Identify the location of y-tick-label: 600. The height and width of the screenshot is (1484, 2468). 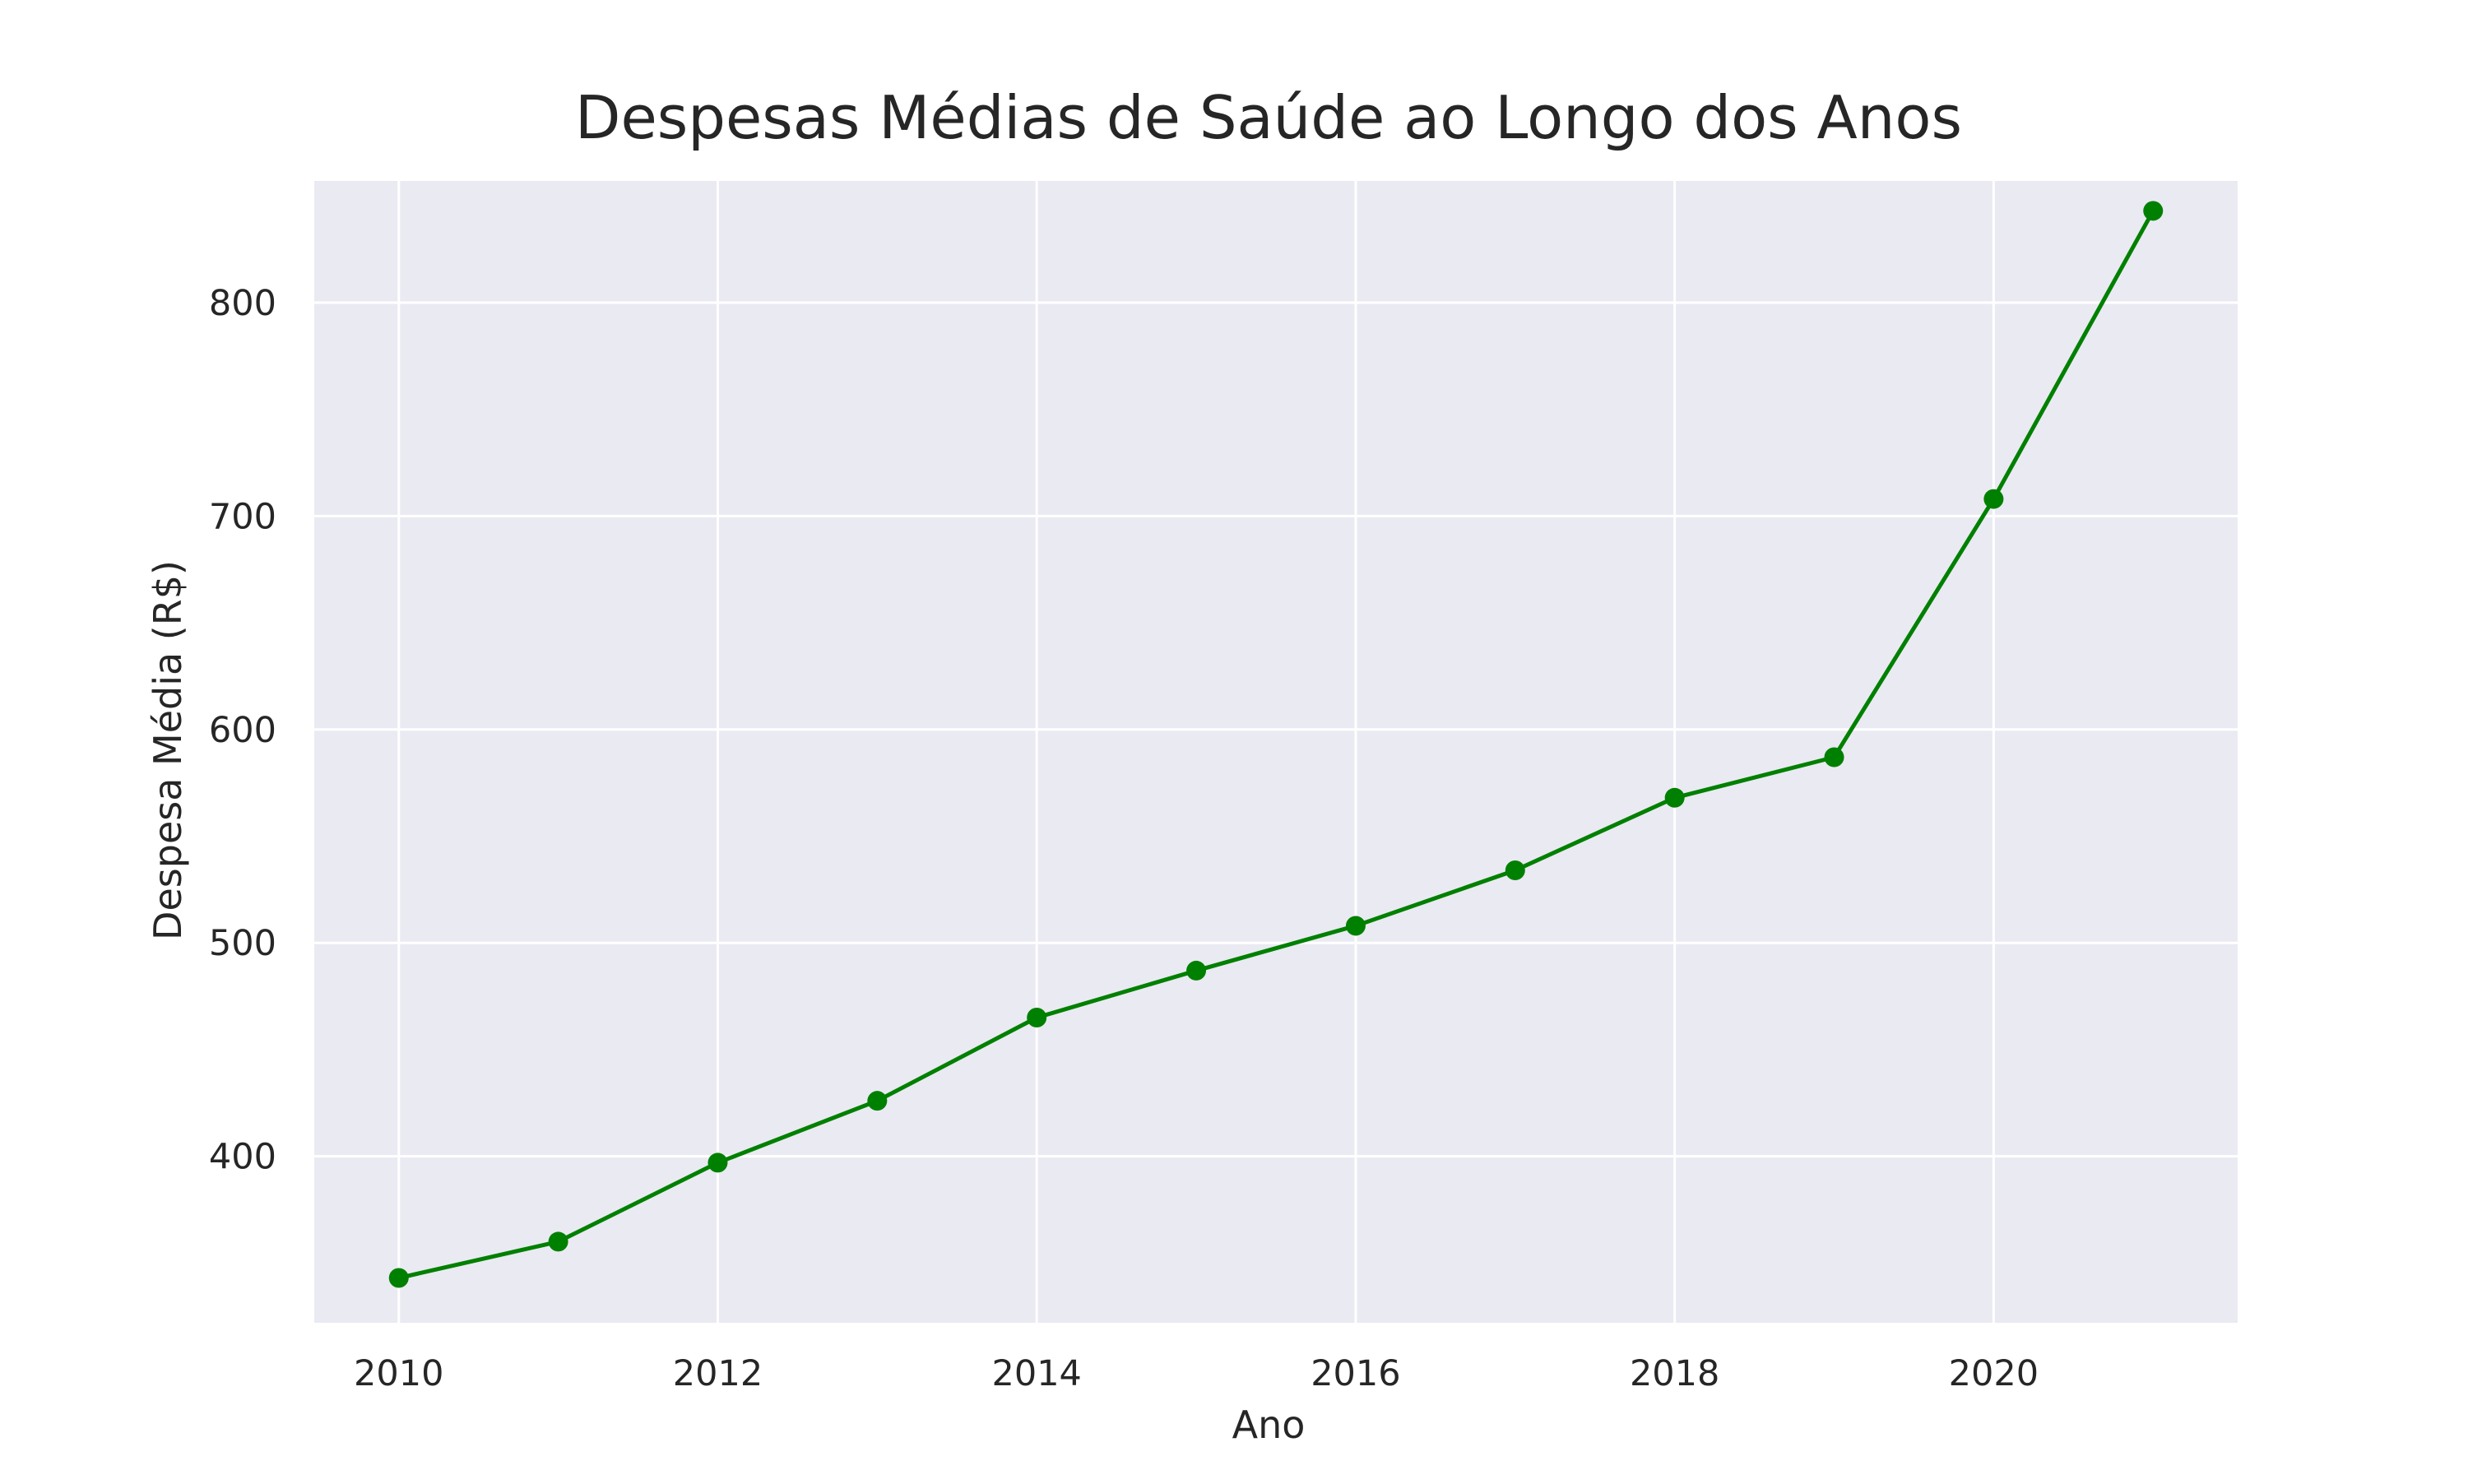
(242, 730).